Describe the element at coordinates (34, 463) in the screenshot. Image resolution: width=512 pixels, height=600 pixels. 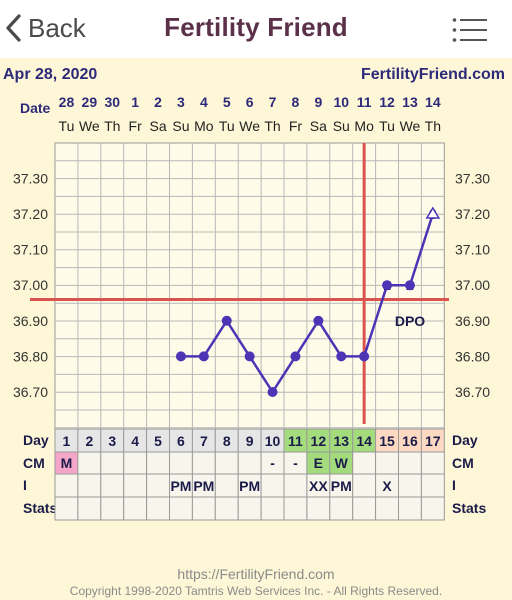
I see `row-label-left: CM` at that location.